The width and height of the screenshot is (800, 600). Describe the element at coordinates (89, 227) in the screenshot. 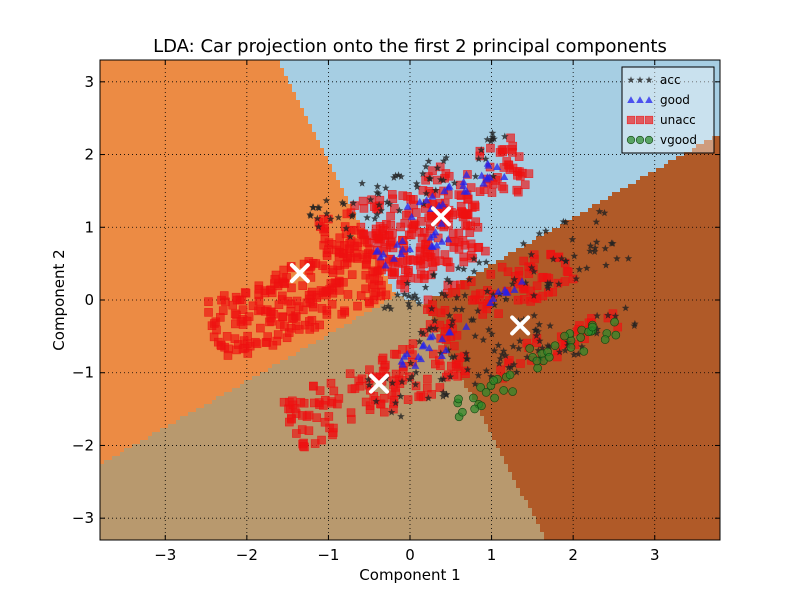

I see `y-tick-label: 1` at that location.